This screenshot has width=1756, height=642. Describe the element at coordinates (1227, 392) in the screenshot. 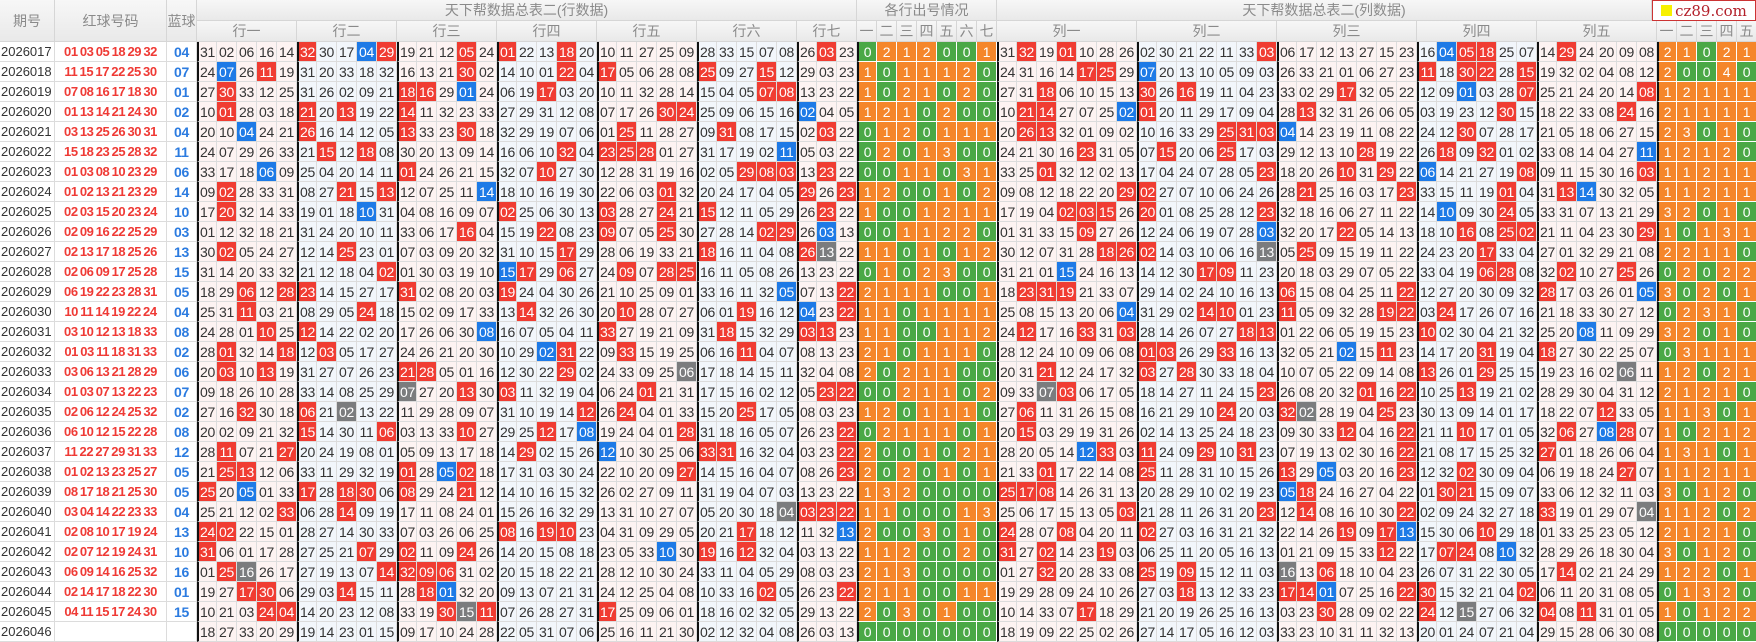

I see `col-group-cell: 24` at that location.